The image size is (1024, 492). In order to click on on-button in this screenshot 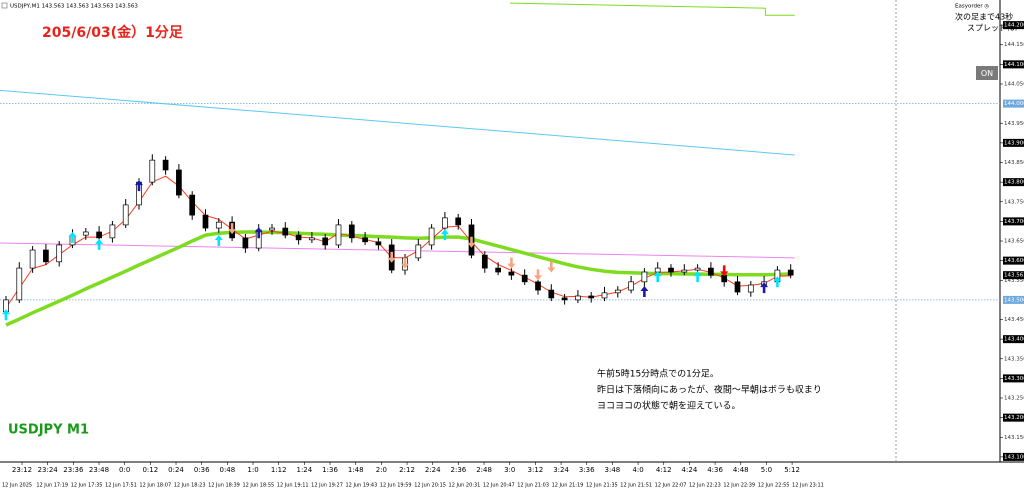, I will do `click(987, 73)`.